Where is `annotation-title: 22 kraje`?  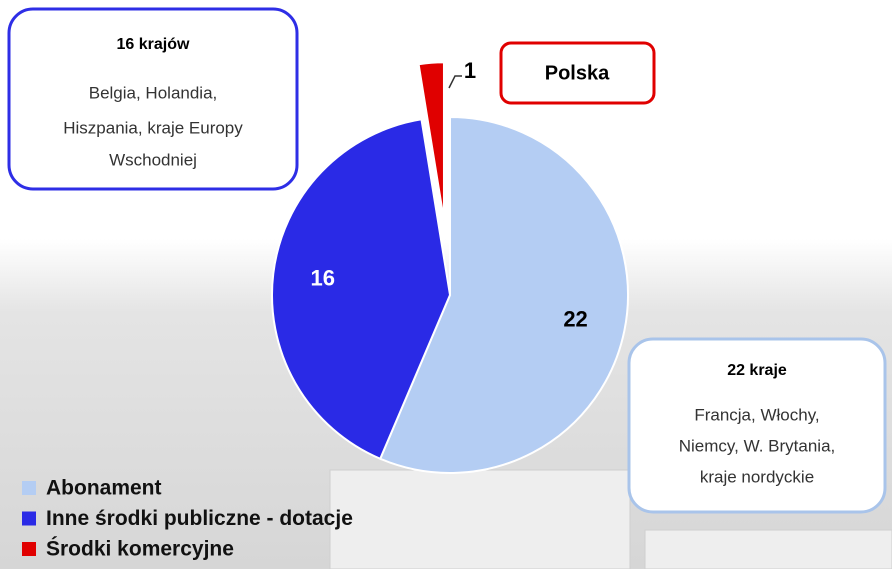
annotation-title: 22 kraje is located at coordinates (757, 370).